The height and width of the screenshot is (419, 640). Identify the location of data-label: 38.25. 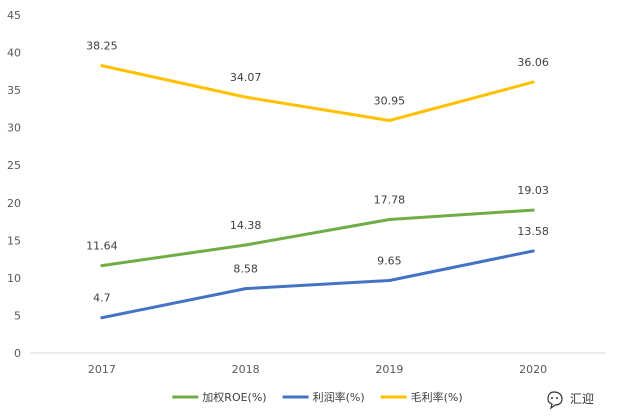
(102, 46).